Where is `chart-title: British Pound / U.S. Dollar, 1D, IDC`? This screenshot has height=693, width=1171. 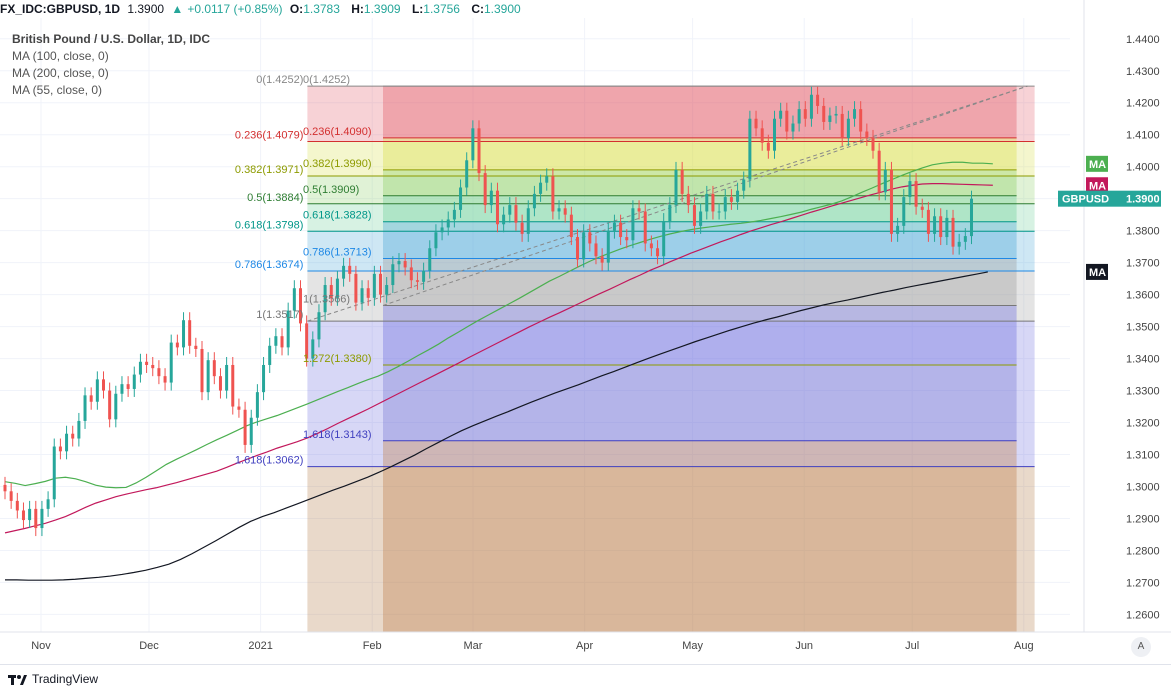
chart-title: British Pound / U.S. Dollar, 1D, IDC is located at coordinates (111, 39).